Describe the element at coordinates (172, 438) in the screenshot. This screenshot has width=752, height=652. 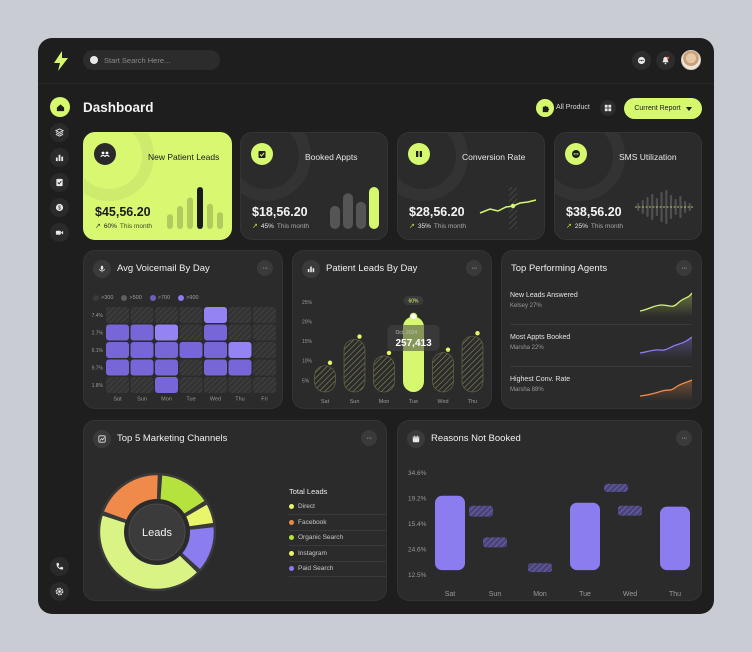
I see `marketing-title: Top 5 Marketing Channels` at that location.